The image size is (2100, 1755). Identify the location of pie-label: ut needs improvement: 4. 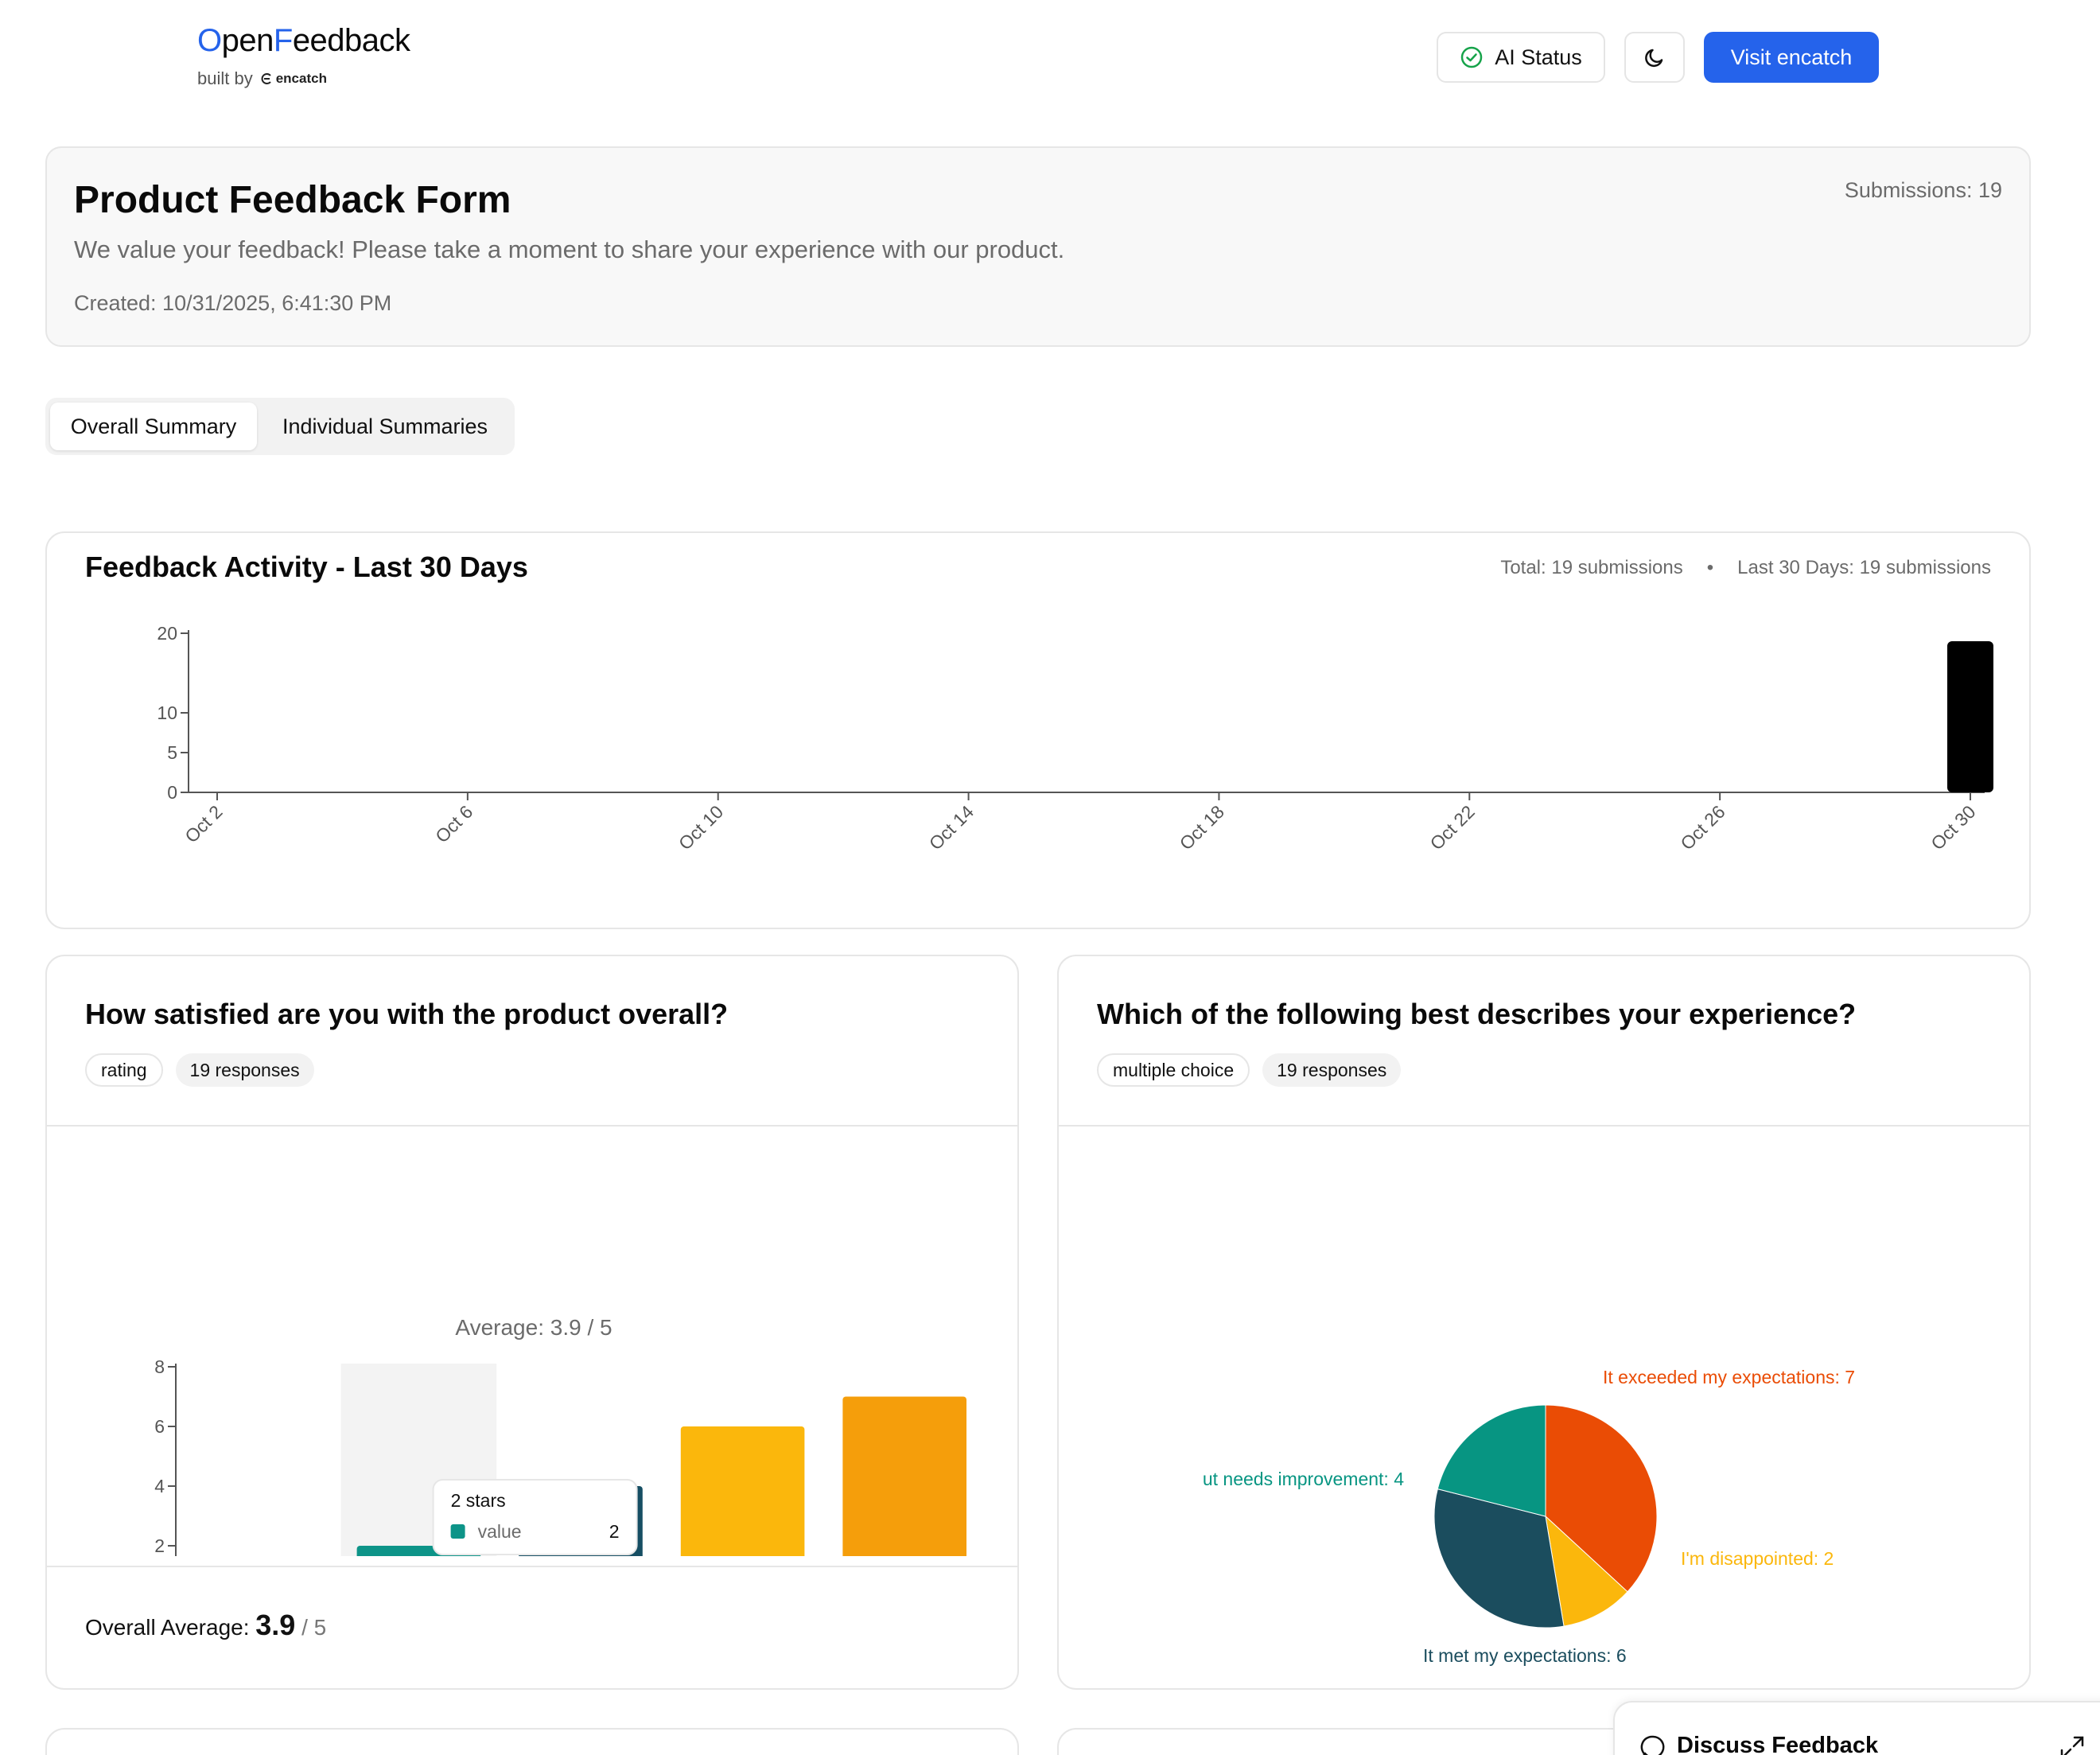
(1303, 1479).